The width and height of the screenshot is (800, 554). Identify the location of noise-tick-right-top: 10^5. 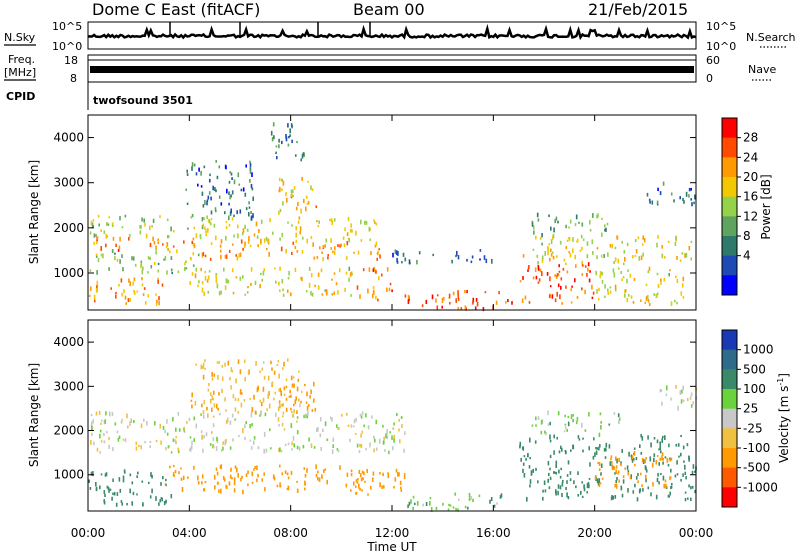
(721, 26).